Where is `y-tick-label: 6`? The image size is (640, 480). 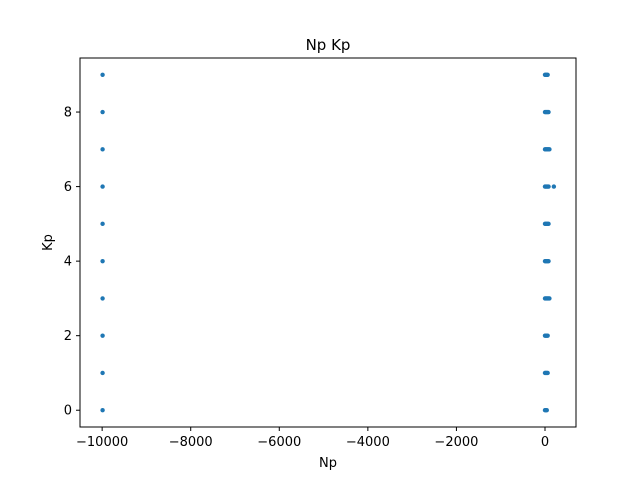
y-tick-label: 6 is located at coordinates (68, 187).